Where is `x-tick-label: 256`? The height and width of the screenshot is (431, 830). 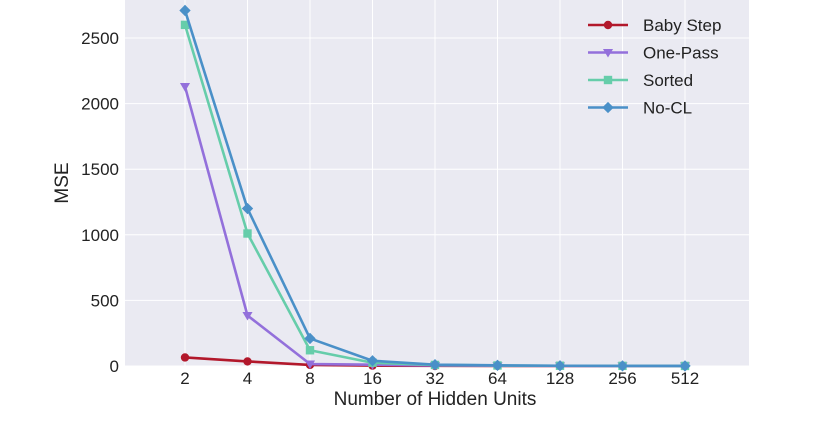 x-tick-label: 256 is located at coordinates (622, 378).